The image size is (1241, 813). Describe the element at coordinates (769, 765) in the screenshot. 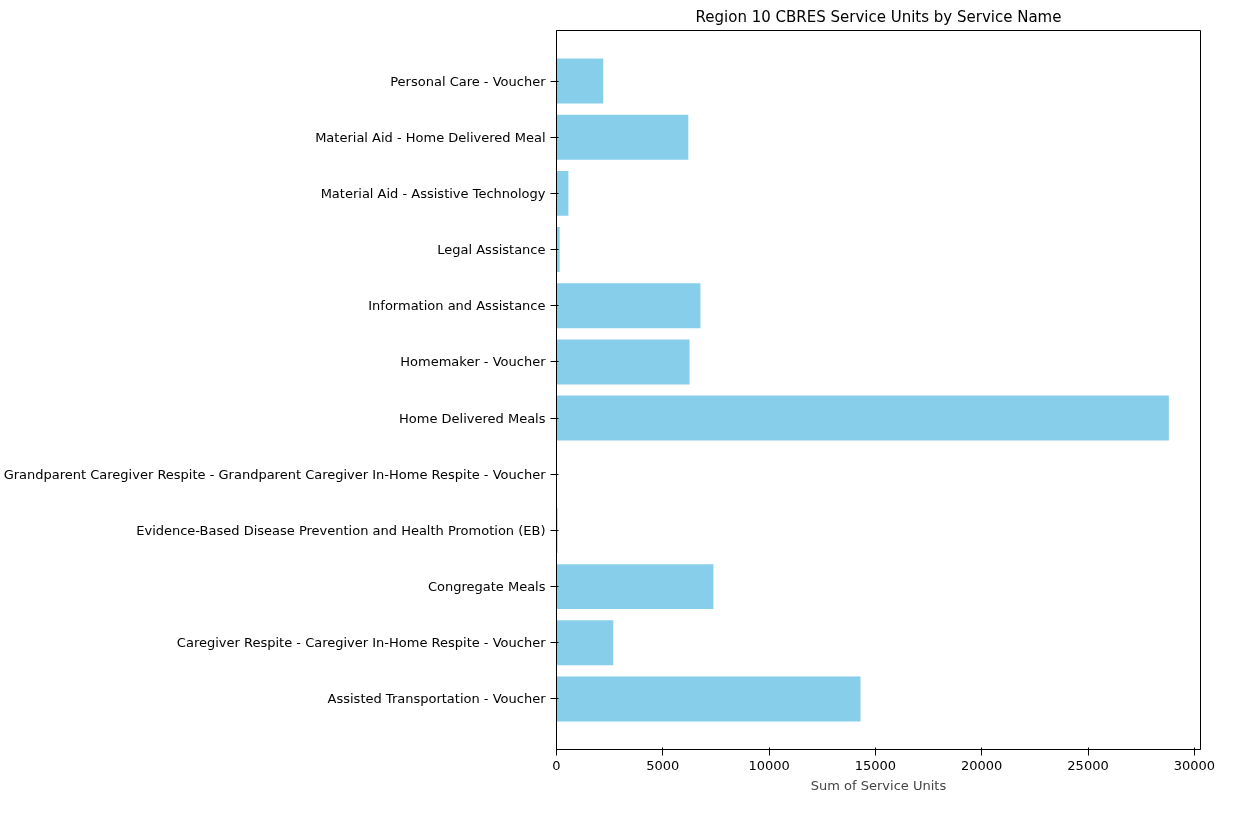

I see `x-tick-label: 10000` at that location.